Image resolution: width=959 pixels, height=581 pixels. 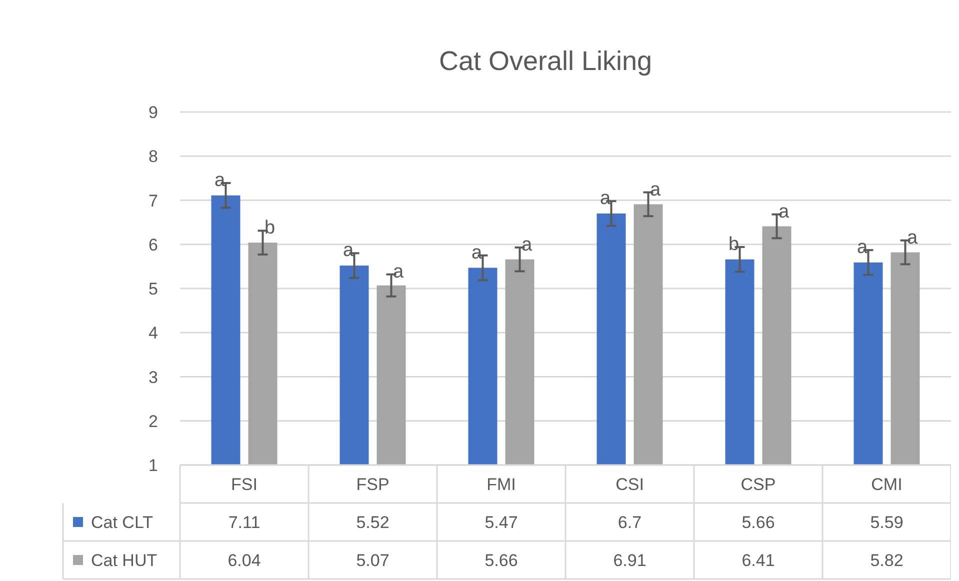 What do you see at coordinates (887, 522) in the screenshot?
I see `data-label: 5.59` at bounding box center [887, 522].